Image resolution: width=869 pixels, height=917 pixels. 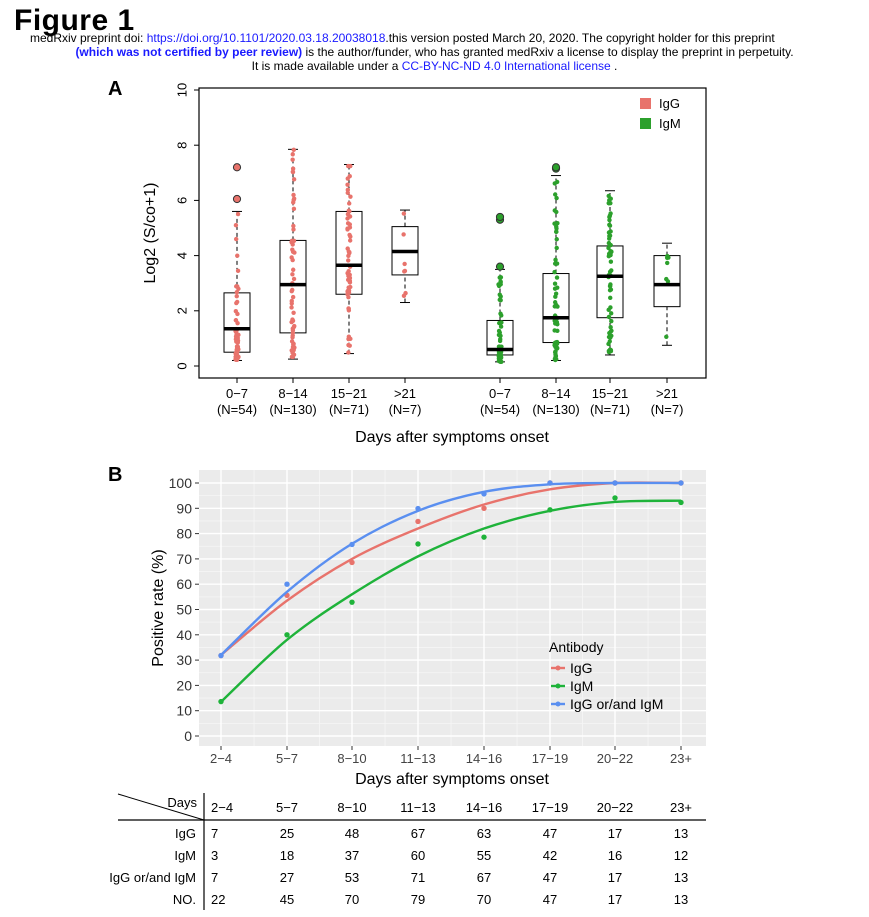 I want to click on x-tick-n-label: (N=7), so click(x=405, y=409).